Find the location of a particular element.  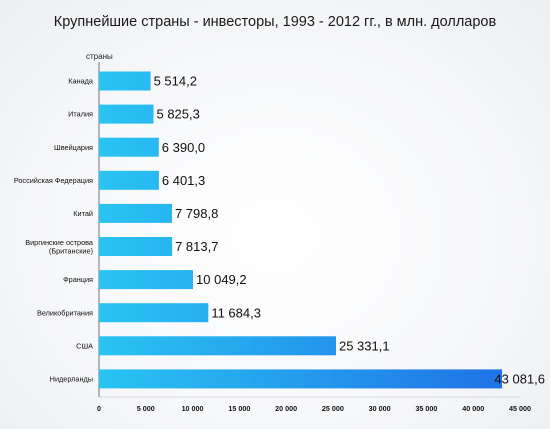

x-tick-label: 30 000 is located at coordinates (380, 408).